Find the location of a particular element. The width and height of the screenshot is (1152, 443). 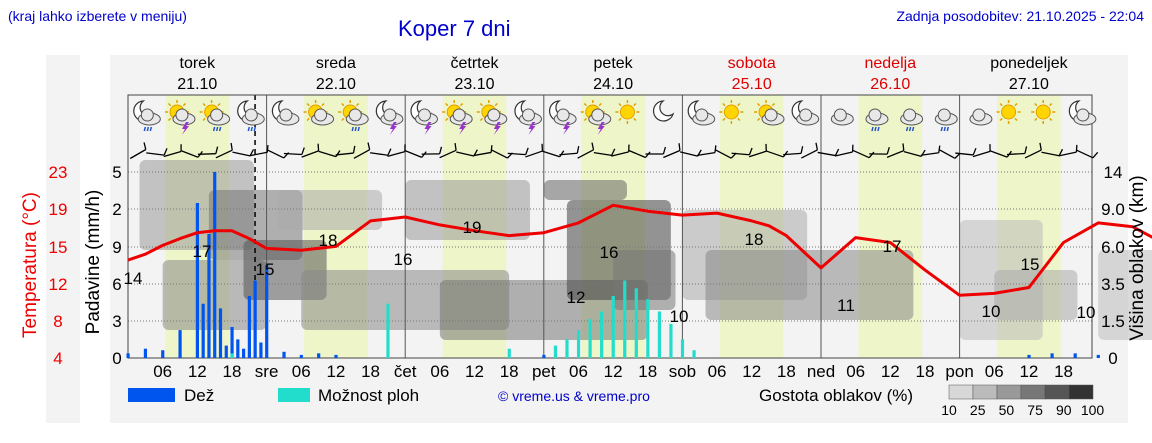

temperature-tick: 15 is located at coordinates (58, 247).